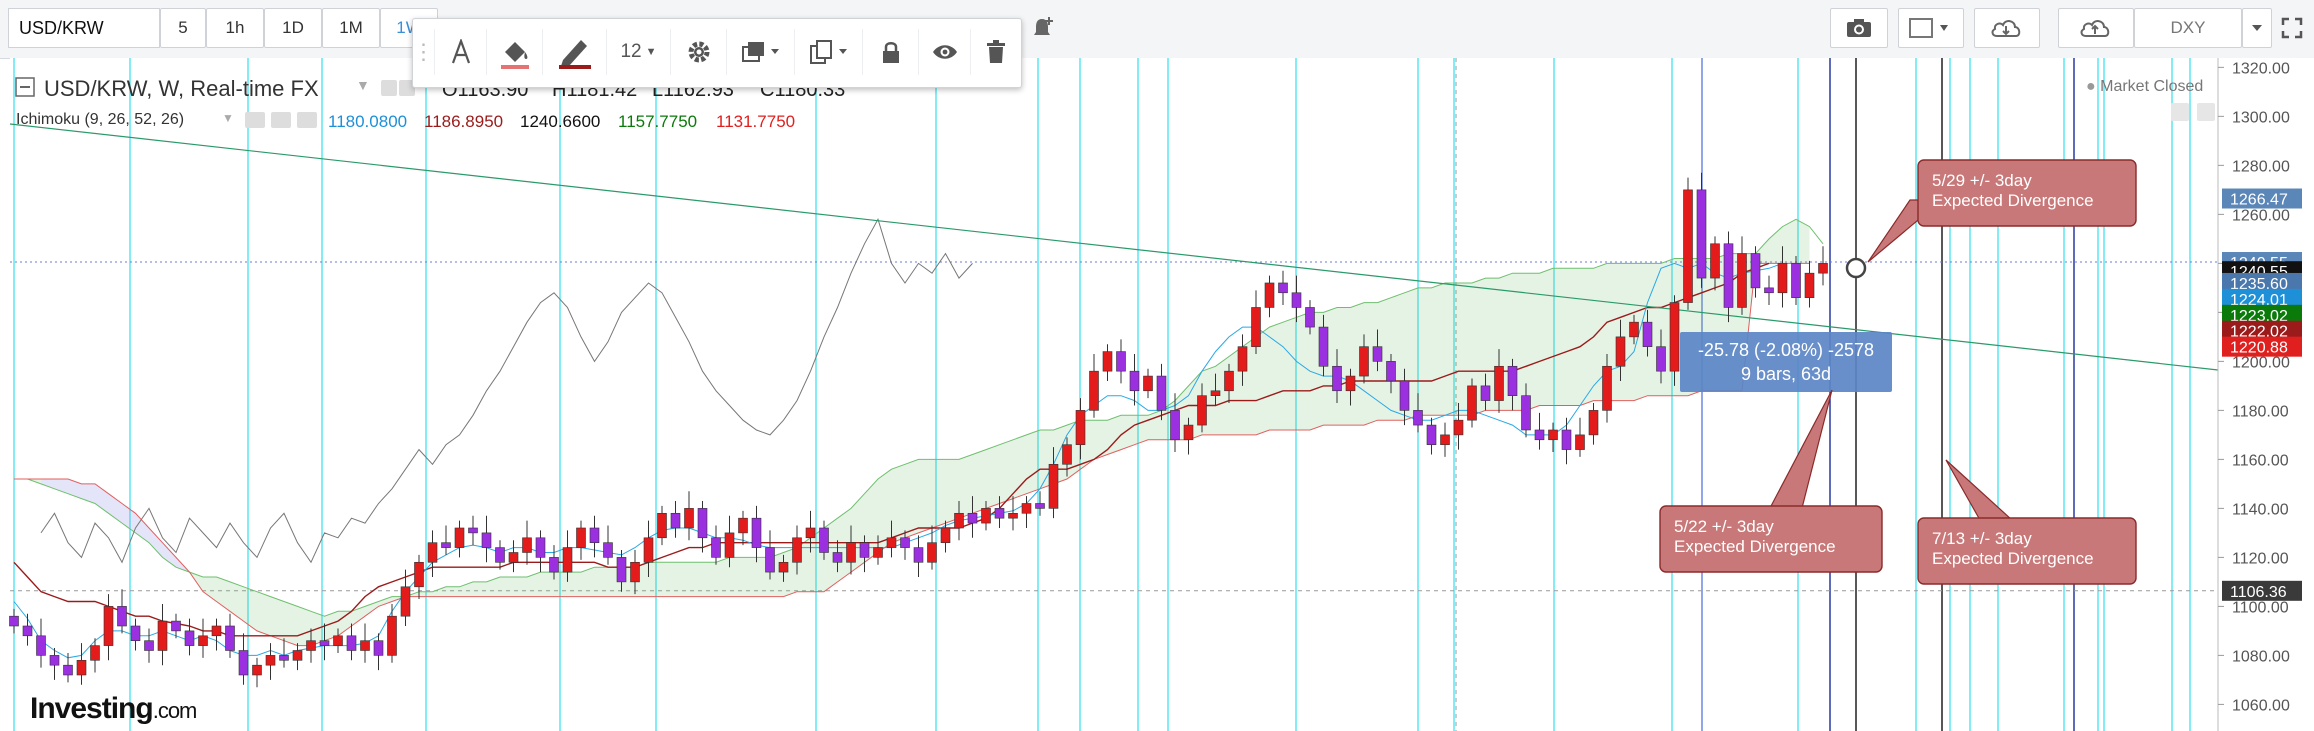 This screenshot has width=2314, height=731. What do you see at coordinates (945, 52) in the screenshot?
I see `visibility-eye-icon` at bounding box center [945, 52].